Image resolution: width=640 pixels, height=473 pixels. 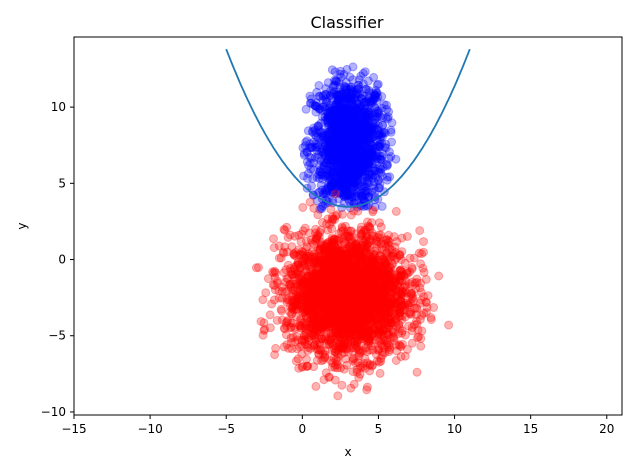 What do you see at coordinates (454, 429) in the screenshot?
I see `x-tick-label: 10` at bounding box center [454, 429].